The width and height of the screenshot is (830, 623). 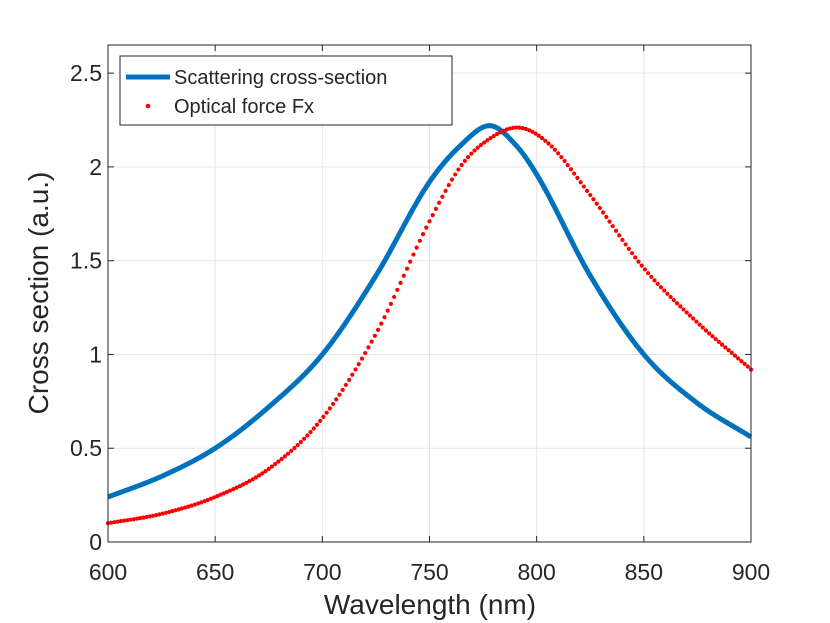 I want to click on y-axis-label: Cross section (a.u.), so click(x=38, y=293).